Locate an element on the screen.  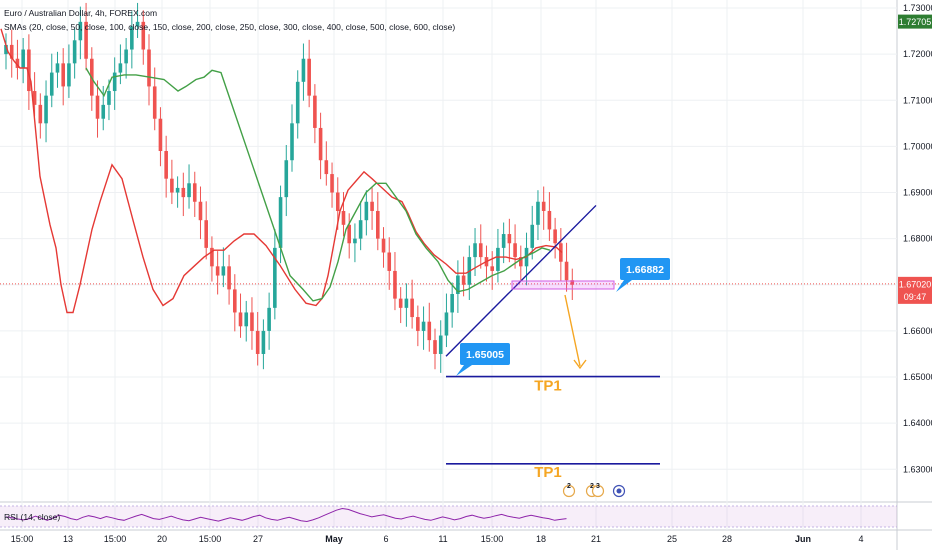
price-tick-label: 1.71000 is located at coordinates (917, 100).